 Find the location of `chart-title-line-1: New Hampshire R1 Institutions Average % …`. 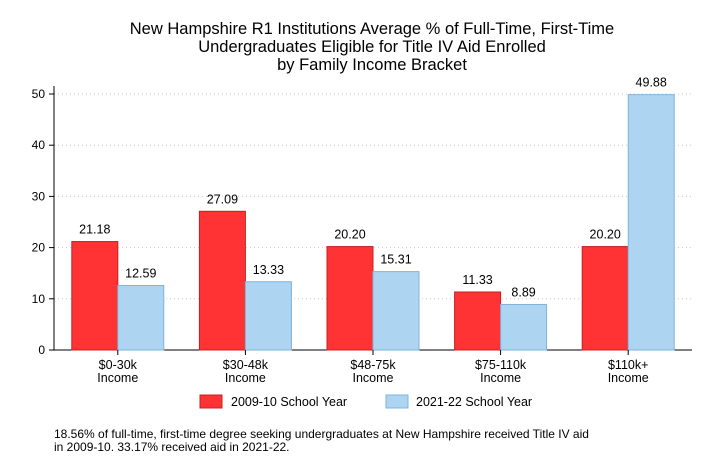

chart-title-line-1: New Hampshire R1 Institutions Average % … is located at coordinates (372, 29).